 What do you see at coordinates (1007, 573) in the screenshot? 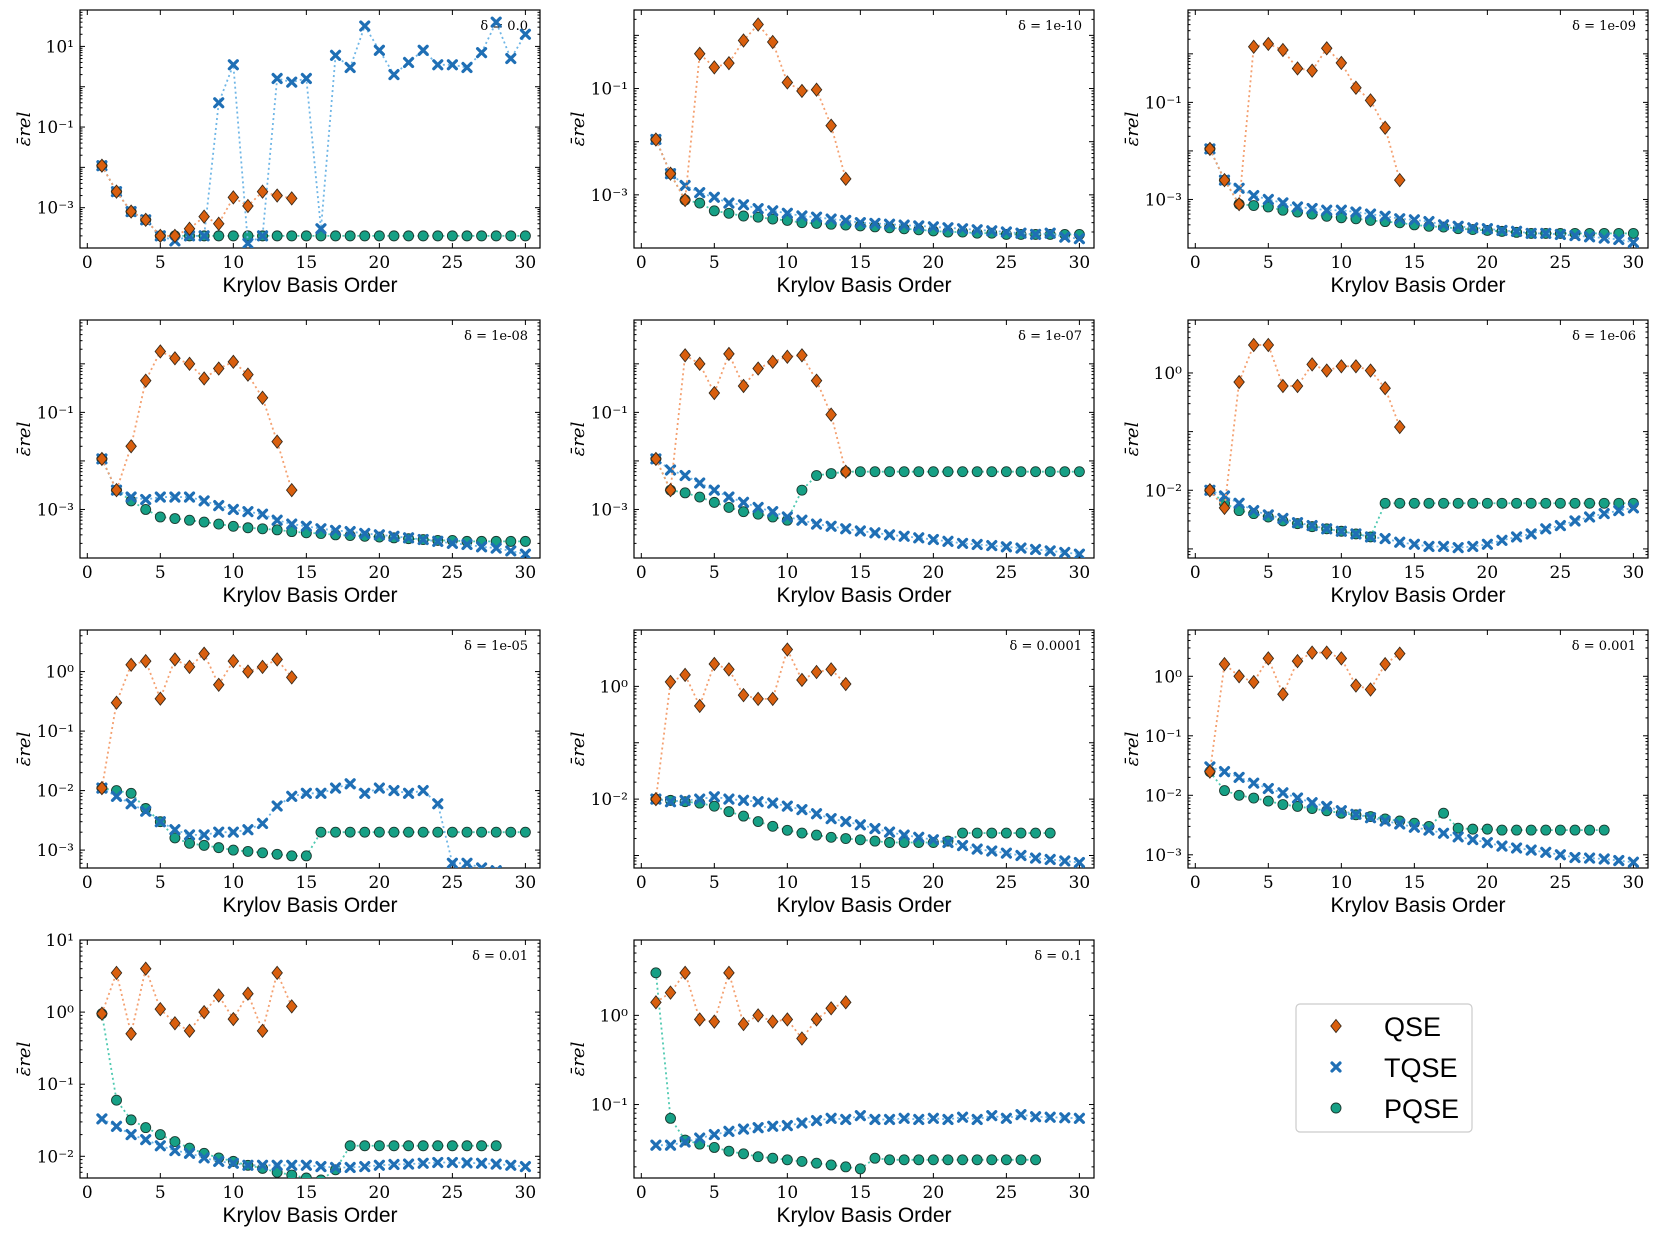
I see `x-tick-label: 25` at bounding box center [1007, 573].